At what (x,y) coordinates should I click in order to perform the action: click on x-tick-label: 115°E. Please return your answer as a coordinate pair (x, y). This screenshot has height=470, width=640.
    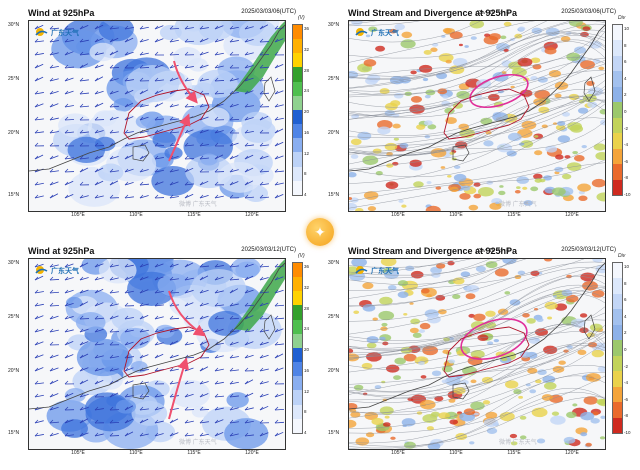
    Looking at the image, I should click on (514, 453).